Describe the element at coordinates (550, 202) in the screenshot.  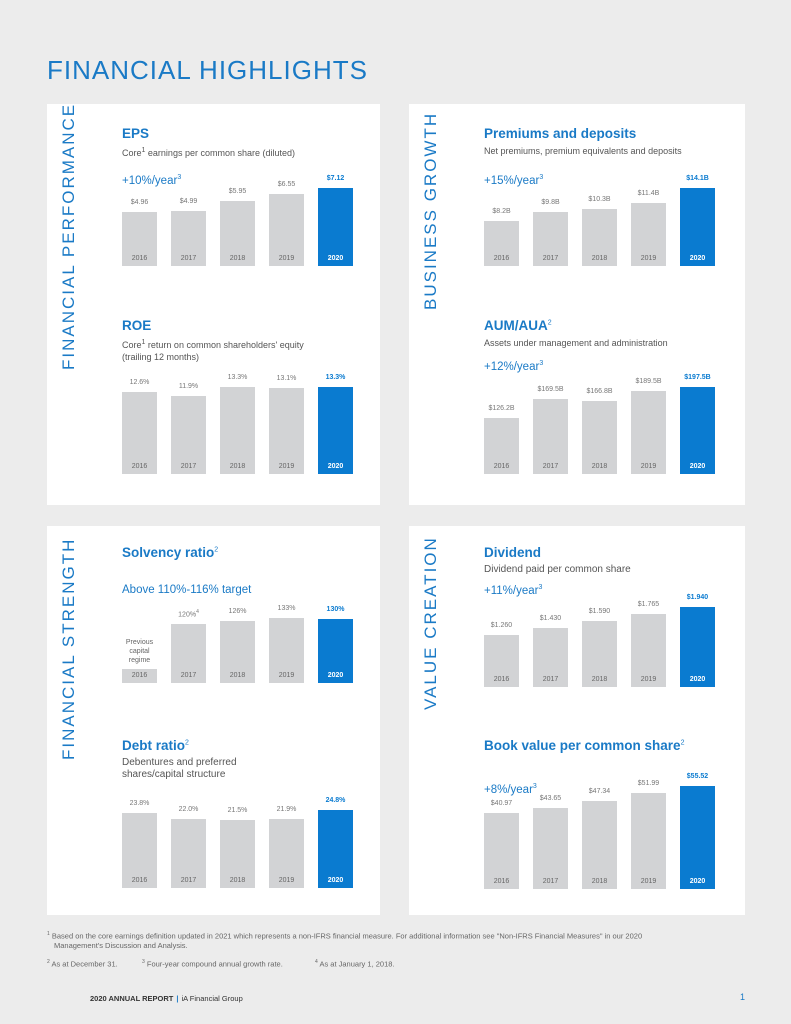
I see `bar-value-label-2017: $9.8B` at that location.